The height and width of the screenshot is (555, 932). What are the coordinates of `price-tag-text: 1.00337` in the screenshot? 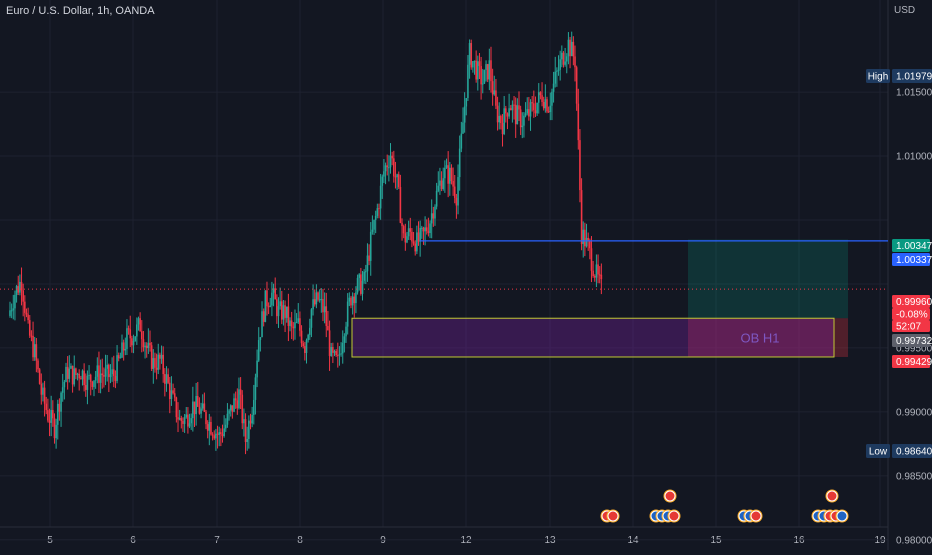 It's located at (914, 260).